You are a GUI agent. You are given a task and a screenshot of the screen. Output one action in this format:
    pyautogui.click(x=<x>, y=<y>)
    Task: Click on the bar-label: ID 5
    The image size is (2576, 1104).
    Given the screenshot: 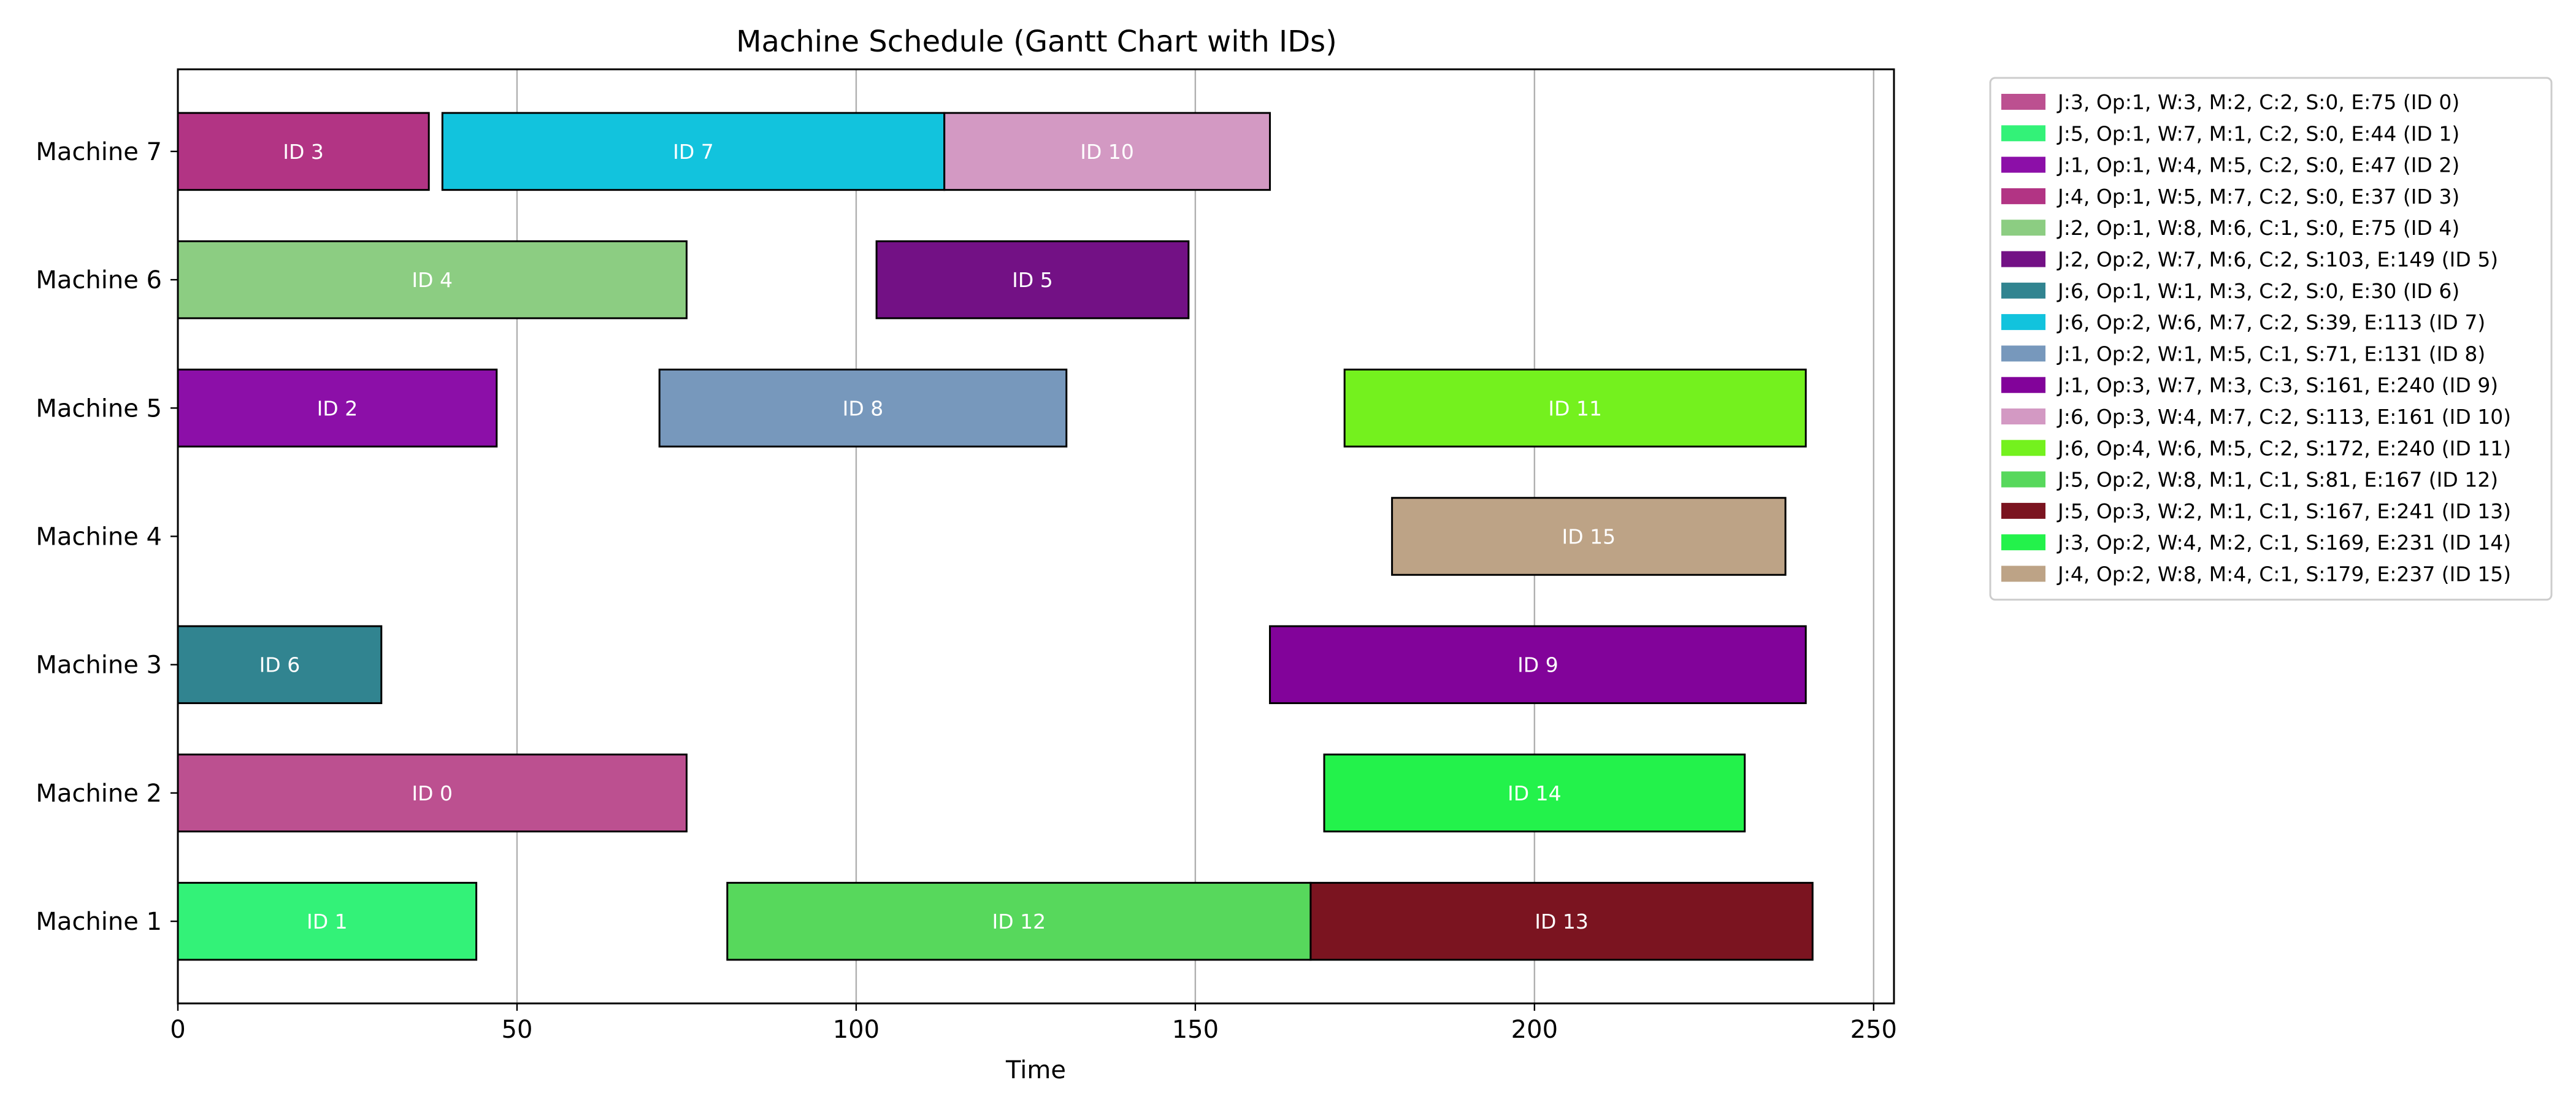 What is the action you would take?
    pyautogui.click(x=1032, y=280)
    